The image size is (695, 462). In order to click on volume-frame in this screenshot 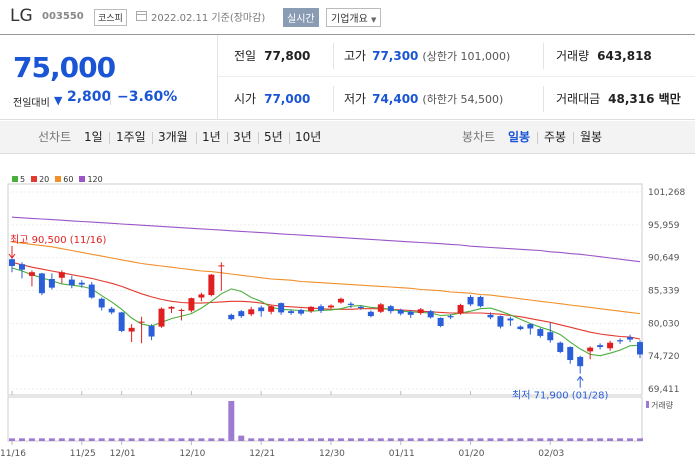, I will do `click(325, 419)`.